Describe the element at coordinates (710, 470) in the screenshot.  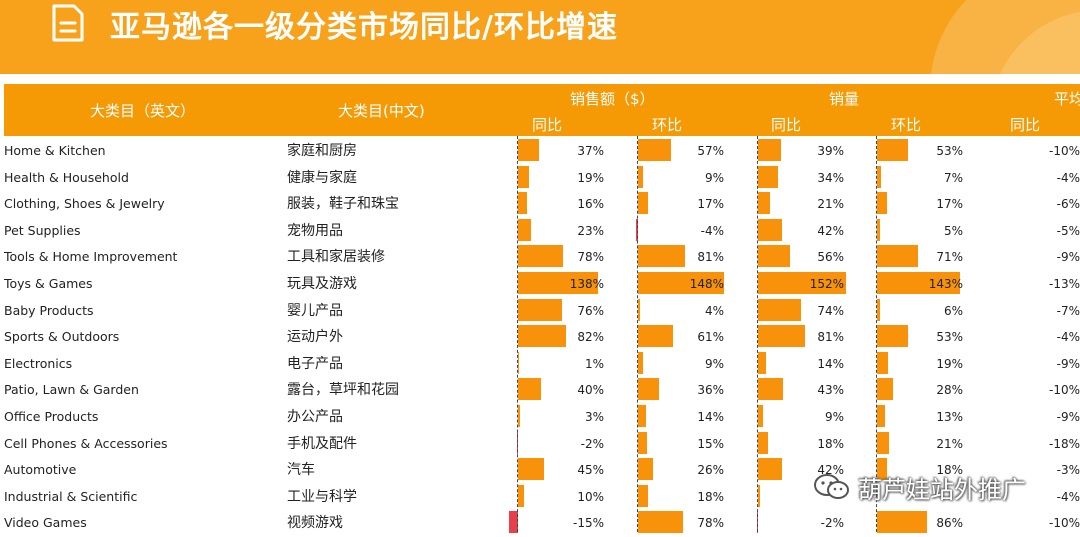
I see `value-s-mom: 26%` at that location.